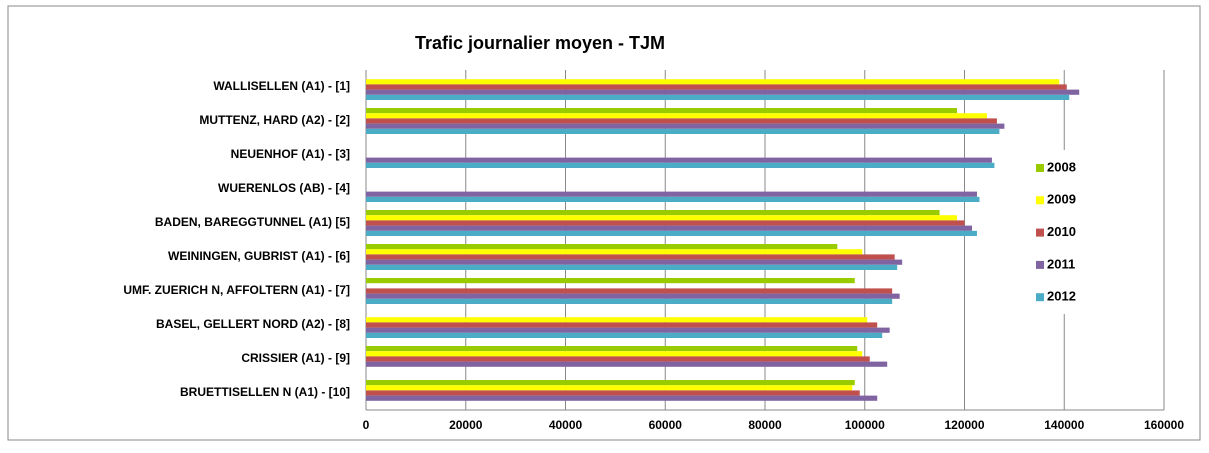 This screenshot has height=453, width=1209. I want to click on y-tick-label: WALLISELLEN (A1) - [1], so click(281, 86).